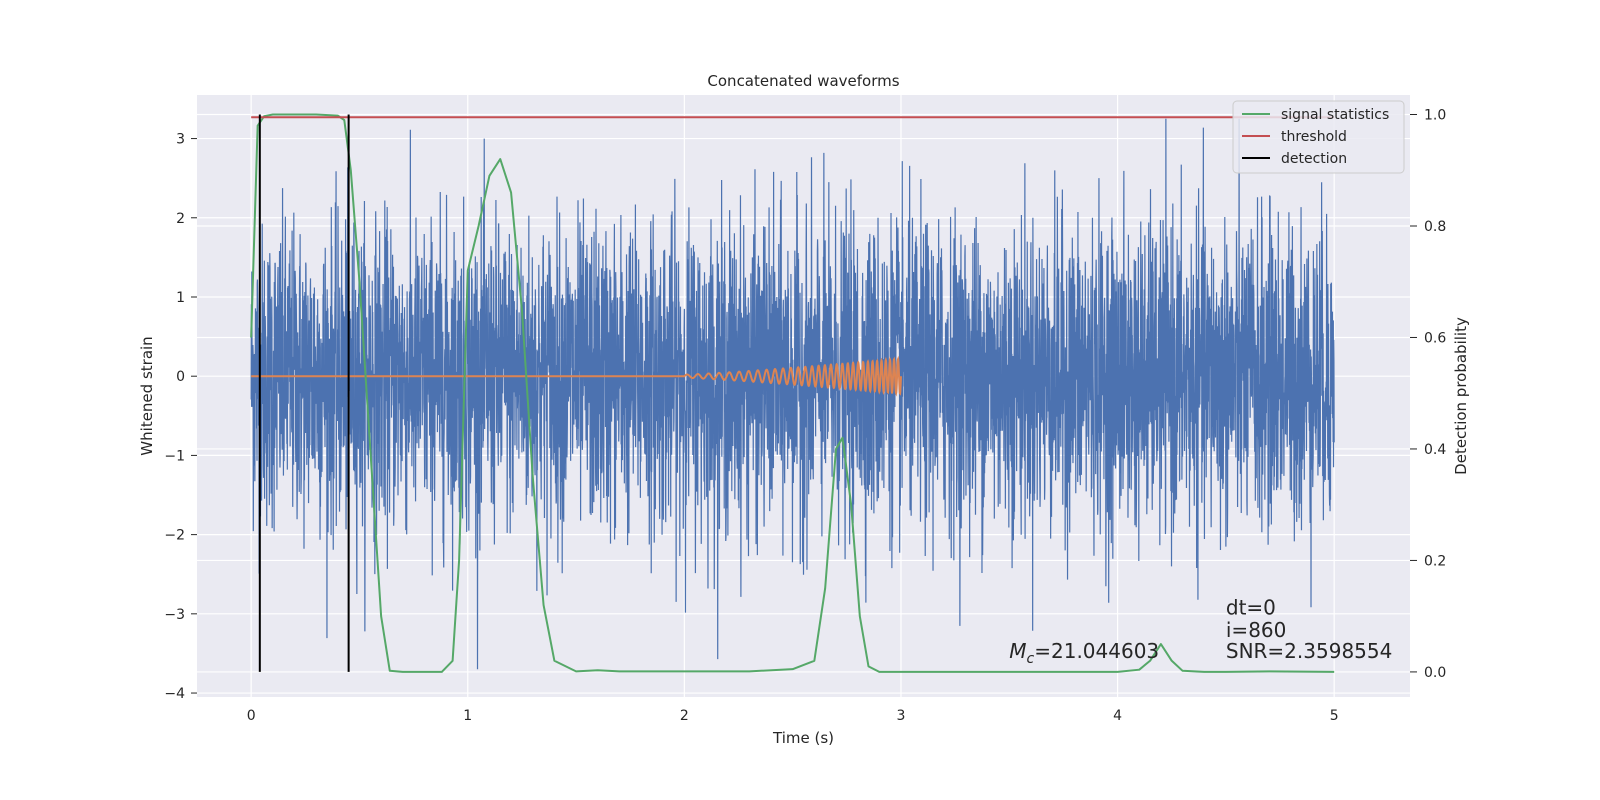 The image size is (1600, 800). What do you see at coordinates (1435, 338) in the screenshot?
I see `y2-tick-label: 0.6` at bounding box center [1435, 338].